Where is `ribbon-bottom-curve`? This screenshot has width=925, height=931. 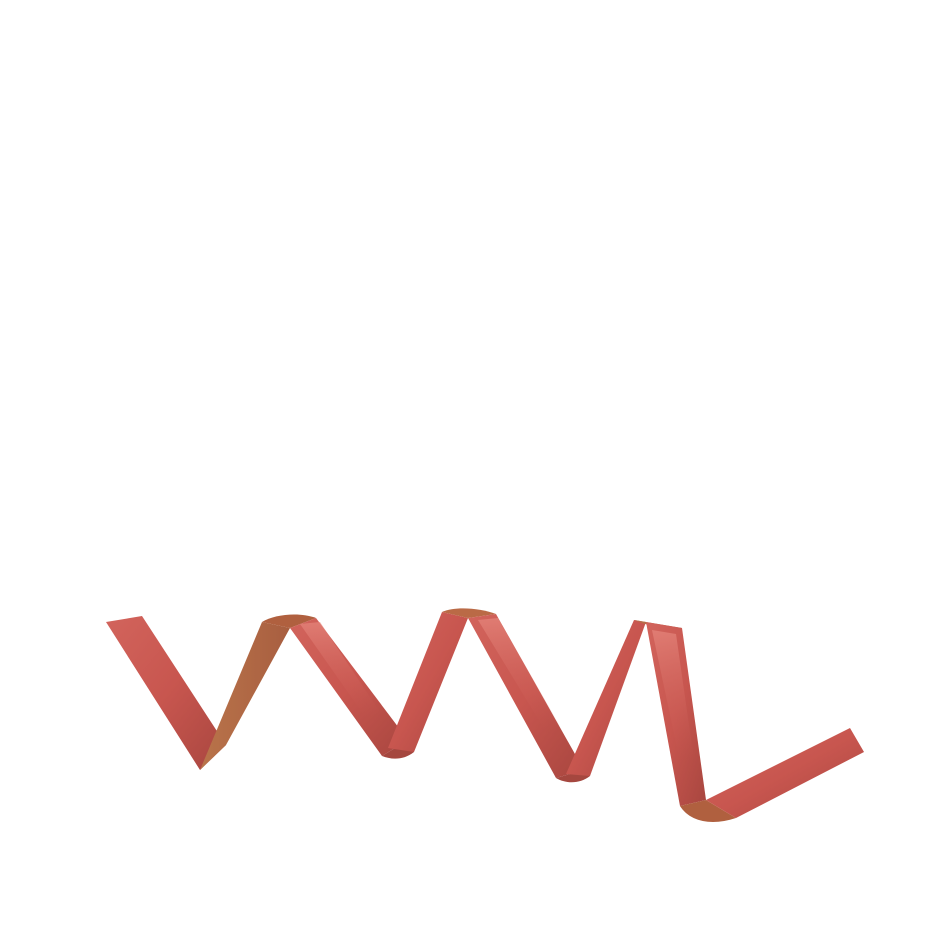
ribbon-bottom-curve is located at coordinates (708, 811).